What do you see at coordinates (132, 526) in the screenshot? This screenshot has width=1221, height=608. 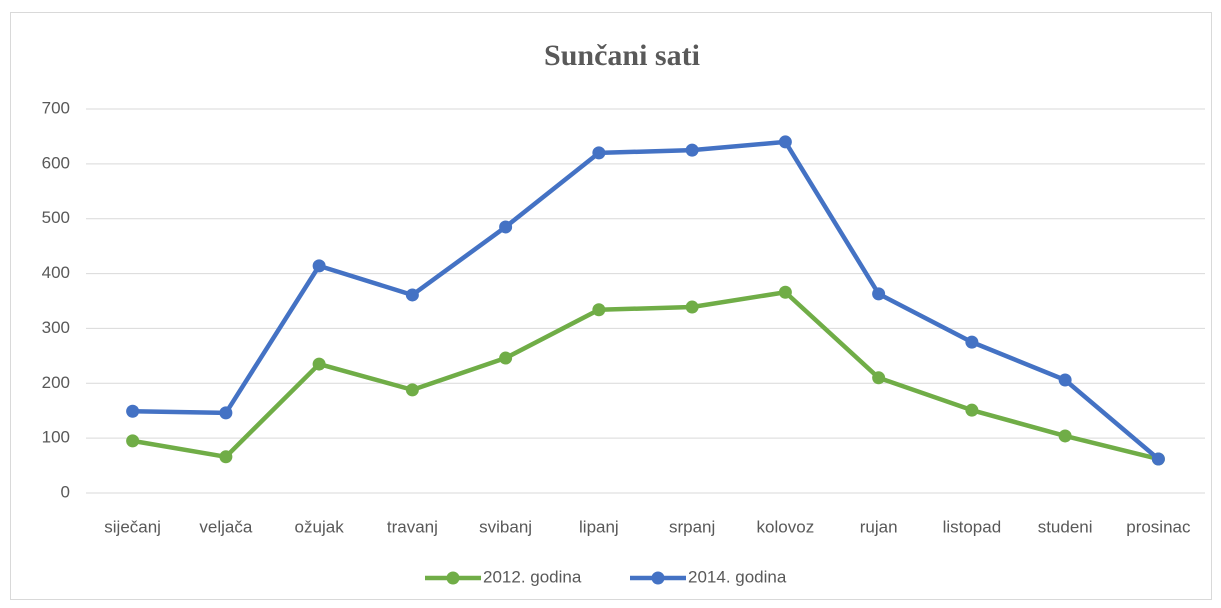 I see `x-tick-label: siječanj` at bounding box center [132, 526].